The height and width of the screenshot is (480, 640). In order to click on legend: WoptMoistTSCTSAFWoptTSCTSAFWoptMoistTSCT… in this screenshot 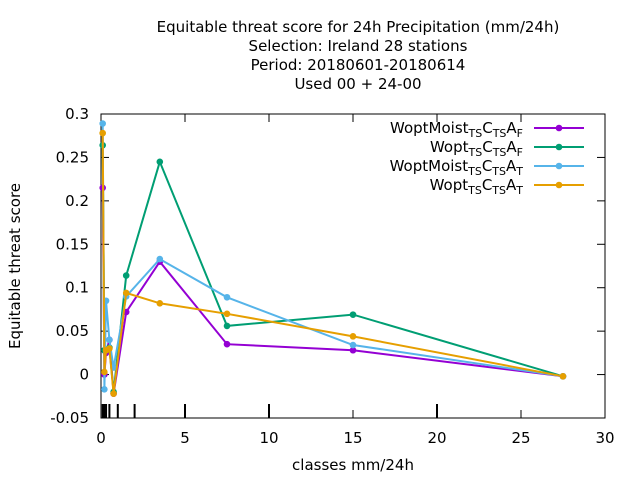, I will do `click(487, 158)`.